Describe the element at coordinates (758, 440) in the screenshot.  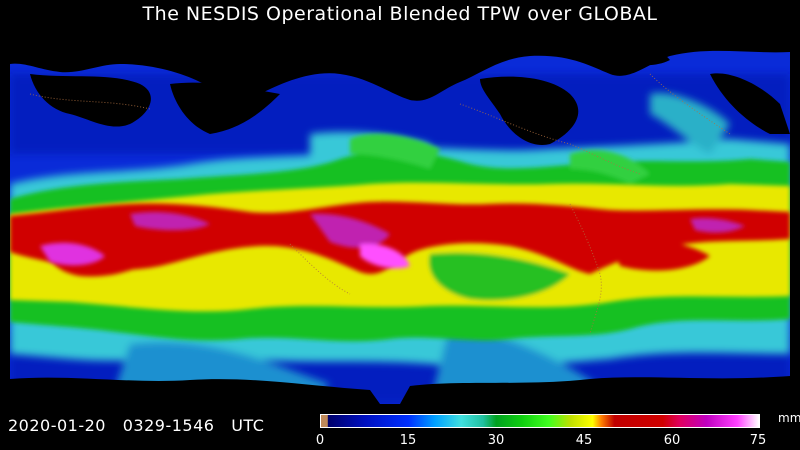
I see `colorbar-tick-75: 75` at that location.